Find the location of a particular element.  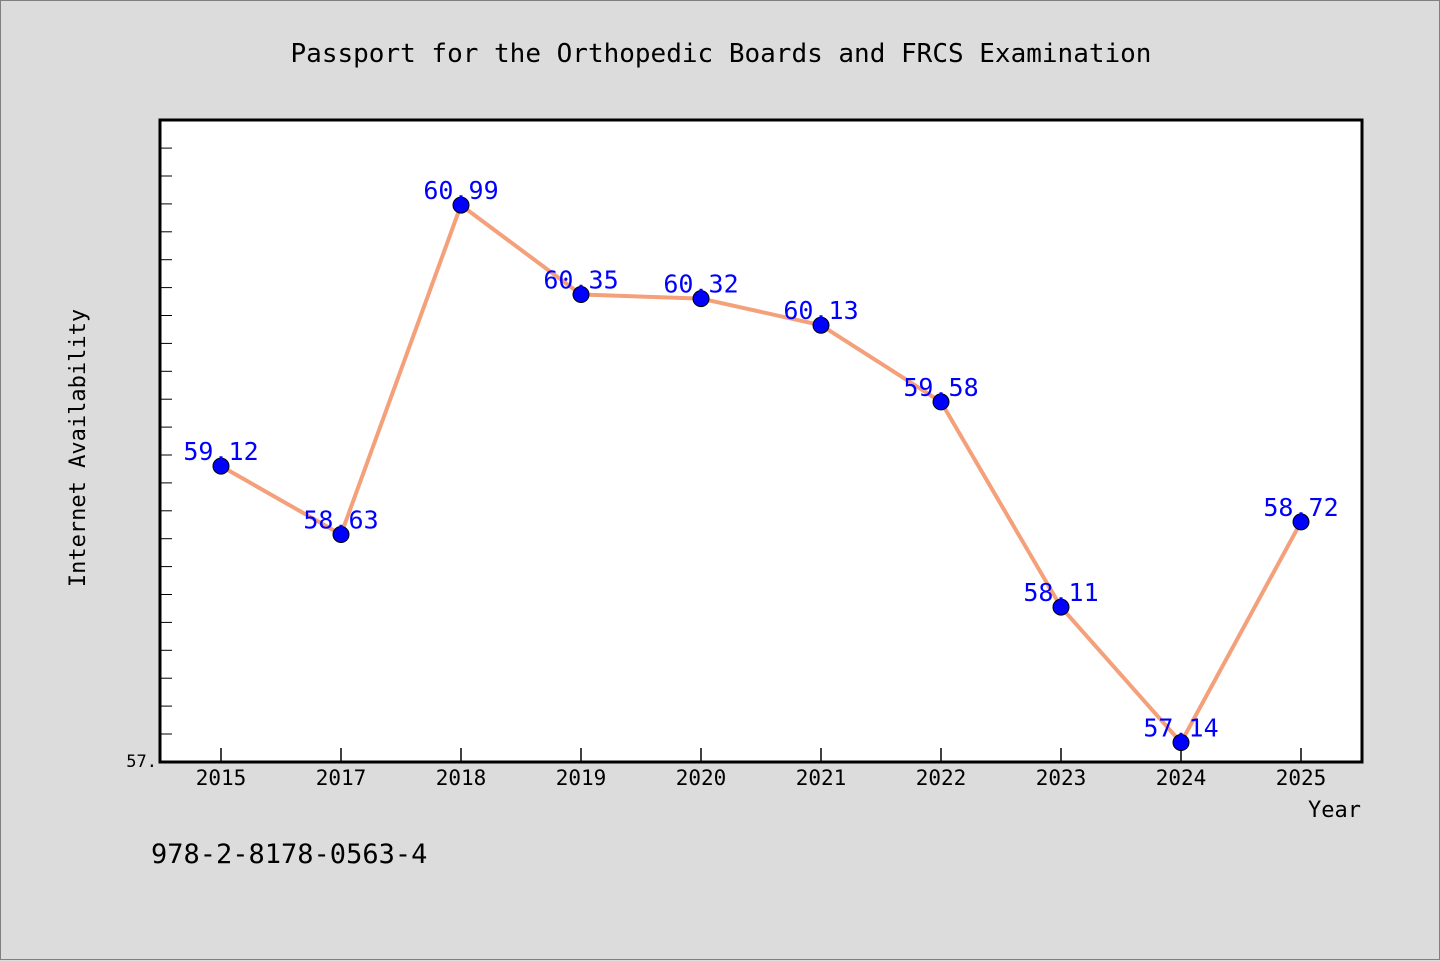

x-tick-label: 2023 is located at coordinates (1061, 778).